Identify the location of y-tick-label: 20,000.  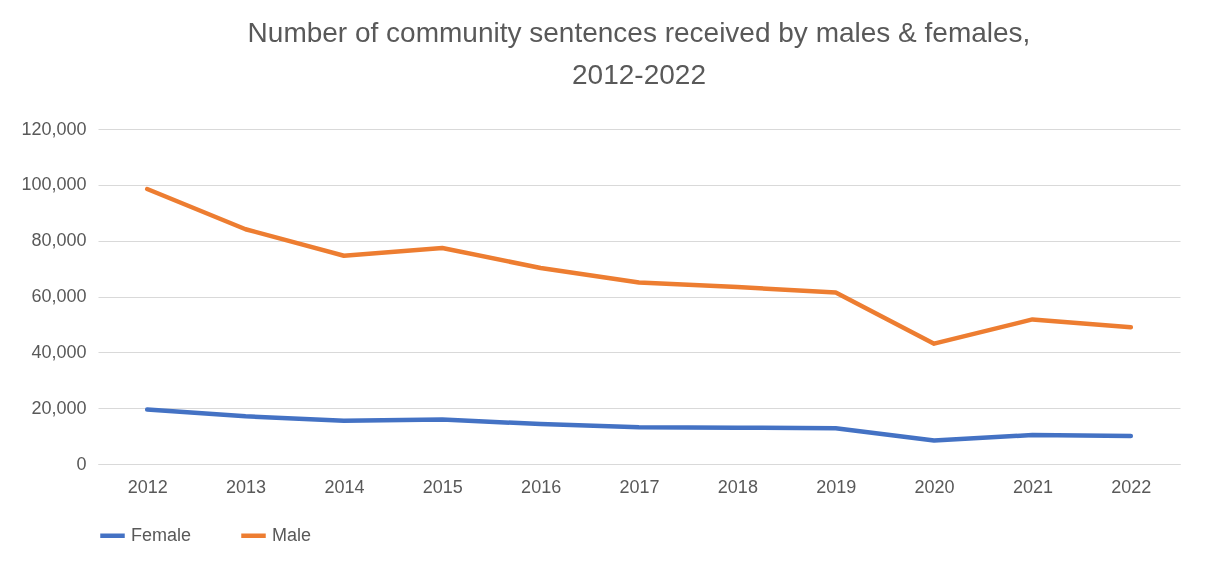
(59, 407).